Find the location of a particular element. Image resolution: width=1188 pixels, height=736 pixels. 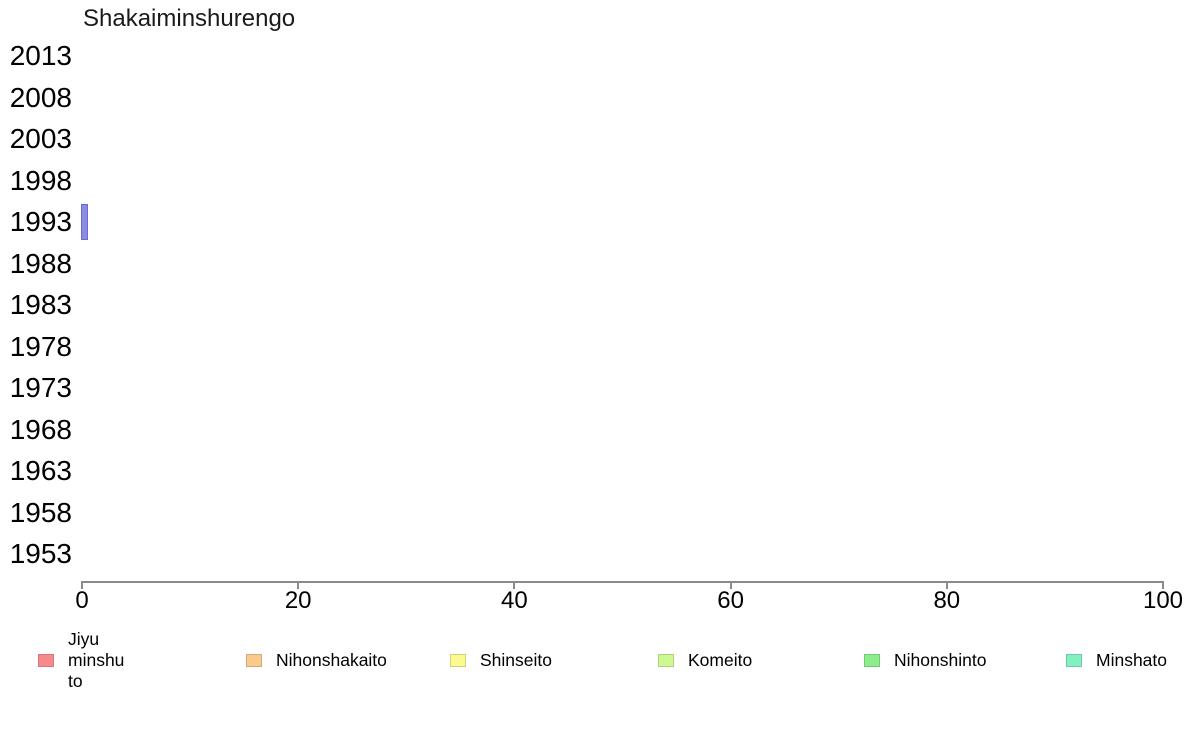

x-axis-tick-label: 60 is located at coordinates (730, 600).